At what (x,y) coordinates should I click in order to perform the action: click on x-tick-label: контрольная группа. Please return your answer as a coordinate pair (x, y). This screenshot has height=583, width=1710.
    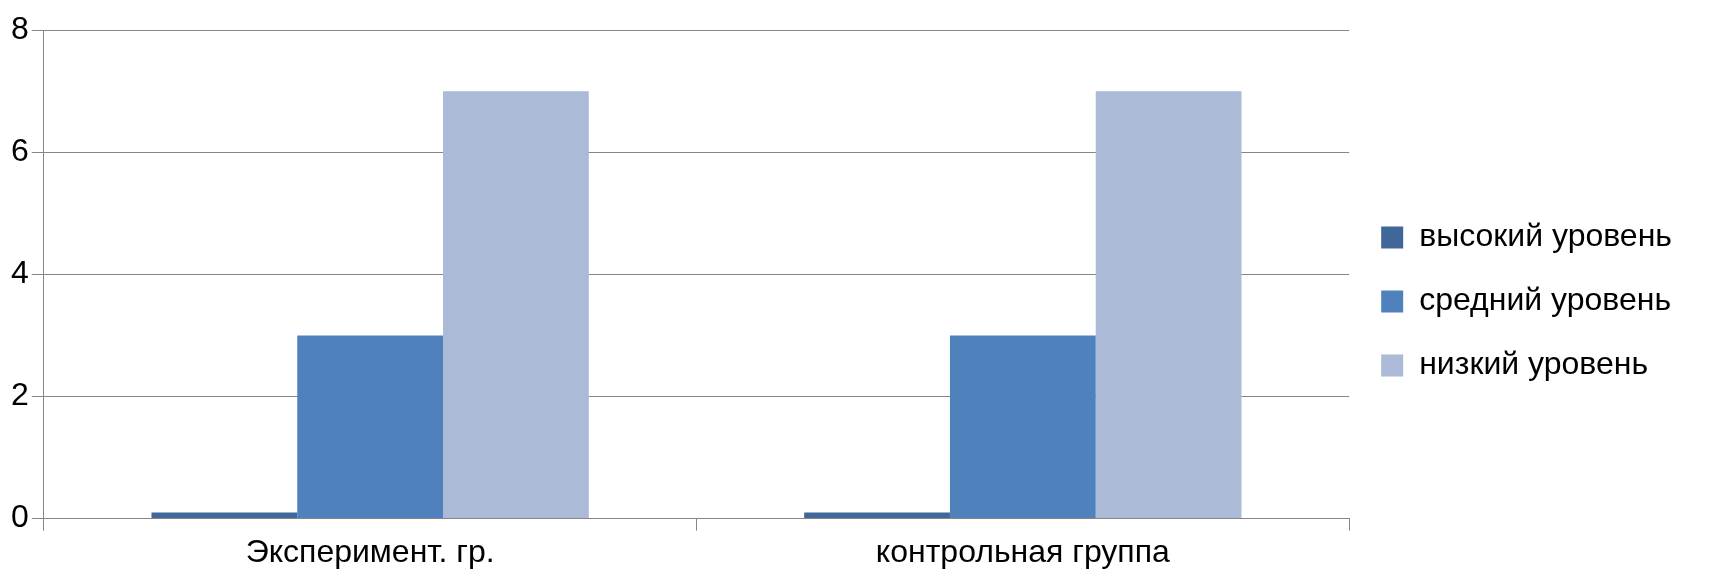
    Looking at the image, I should click on (1023, 550).